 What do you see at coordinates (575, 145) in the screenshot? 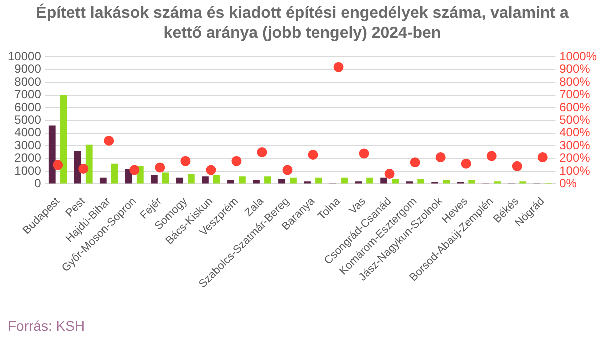
I see `y2-tick-label: 300%` at bounding box center [575, 145].